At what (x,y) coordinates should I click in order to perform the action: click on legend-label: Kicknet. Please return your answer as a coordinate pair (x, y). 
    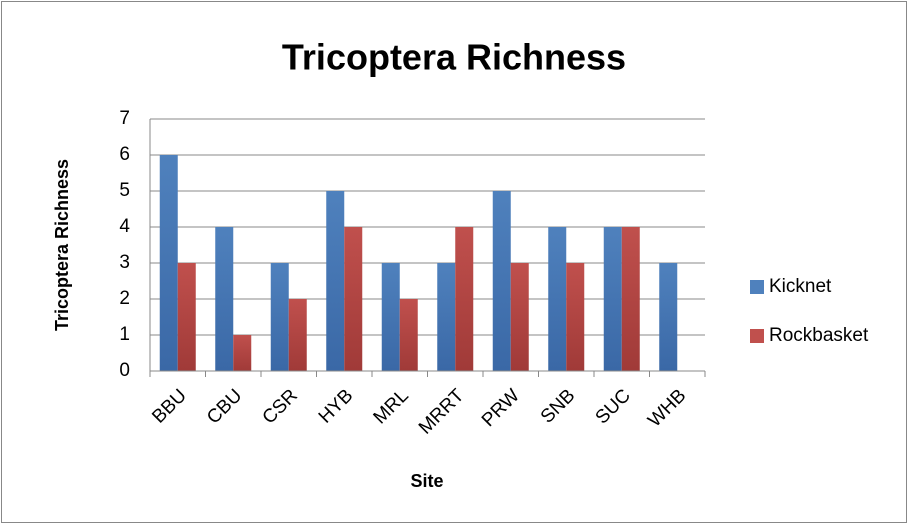
    Looking at the image, I should click on (800, 286).